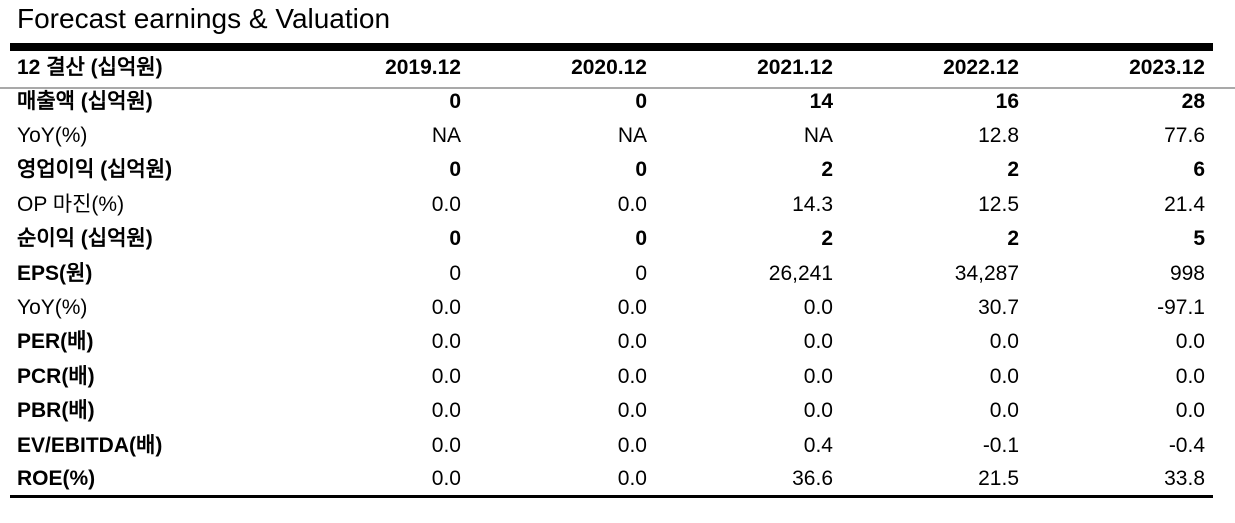  Describe the element at coordinates (85, 101) in the screenshot. I see `row-label: 매출액 (십억원)` at that location.